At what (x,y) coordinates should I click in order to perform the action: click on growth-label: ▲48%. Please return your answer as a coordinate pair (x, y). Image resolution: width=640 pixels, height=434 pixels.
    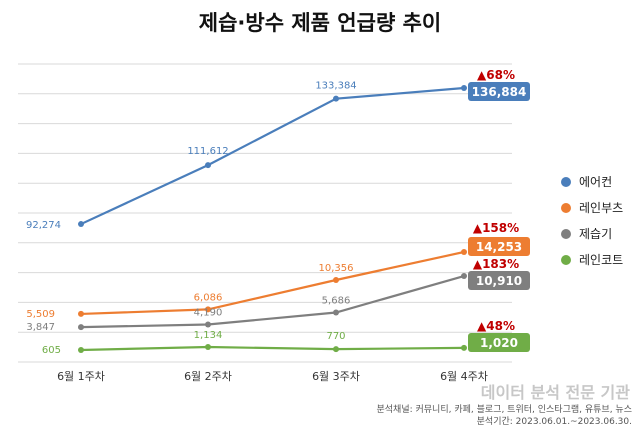
    Looking at the image, I should click on (496, 326).